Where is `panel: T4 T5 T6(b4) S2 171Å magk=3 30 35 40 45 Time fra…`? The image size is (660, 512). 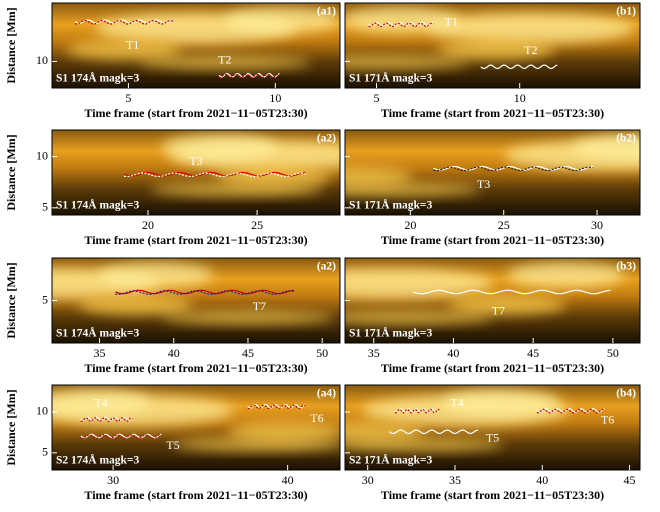
panel: T4 T5 T6(b4) S2 171Å magk=3 30 35 40 45 Time fra… is located at coordinates (492, 443).